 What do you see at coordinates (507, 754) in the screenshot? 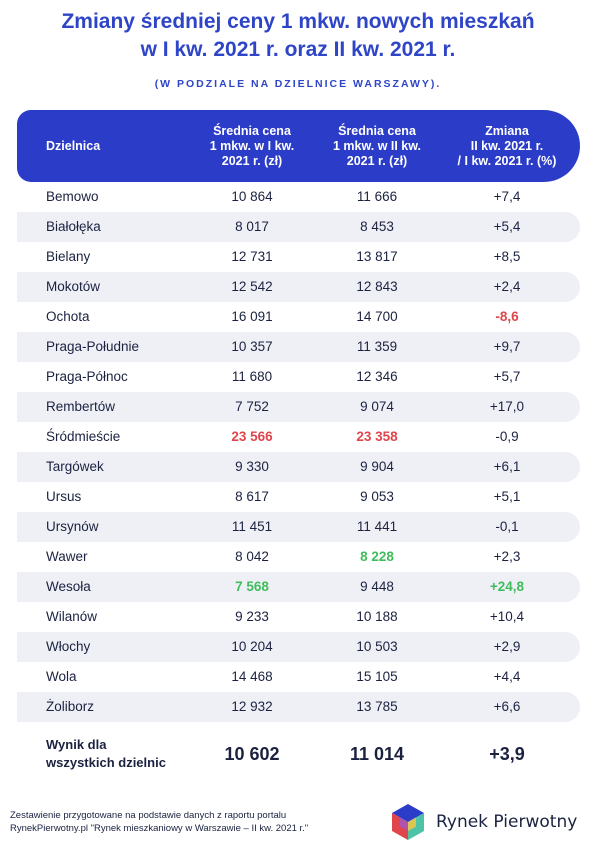
I see `summary-change: +3,9` at bounding box center [507, 754].